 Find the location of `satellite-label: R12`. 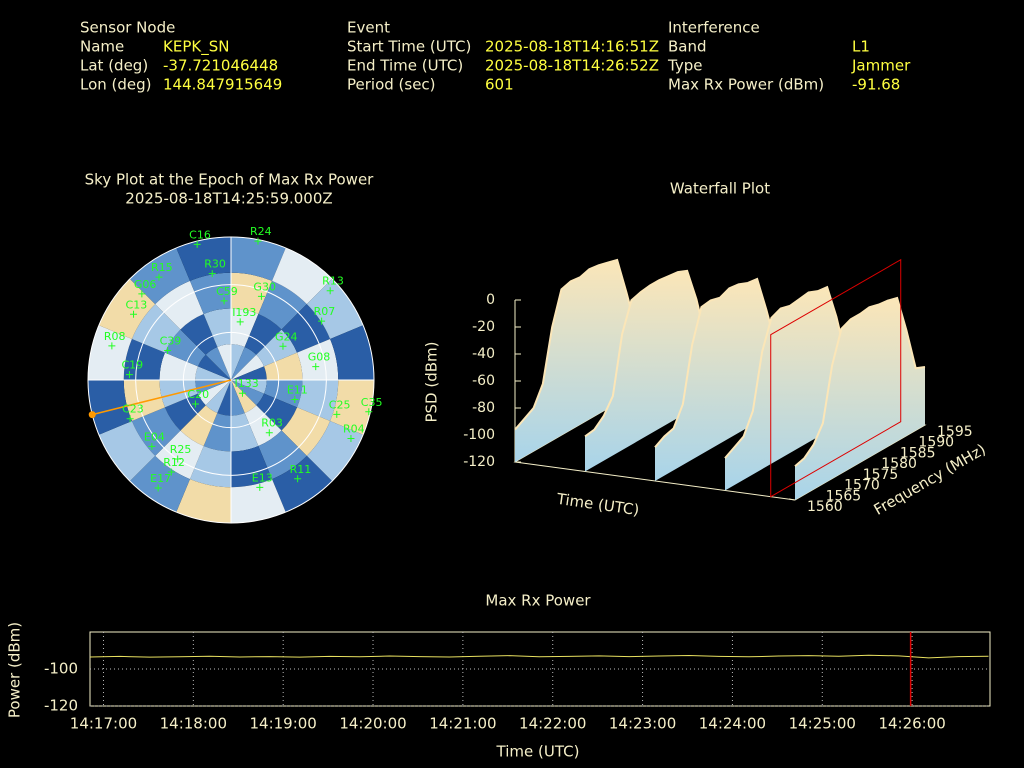

satellite-label: R12 is located at coordinates (174, 462).